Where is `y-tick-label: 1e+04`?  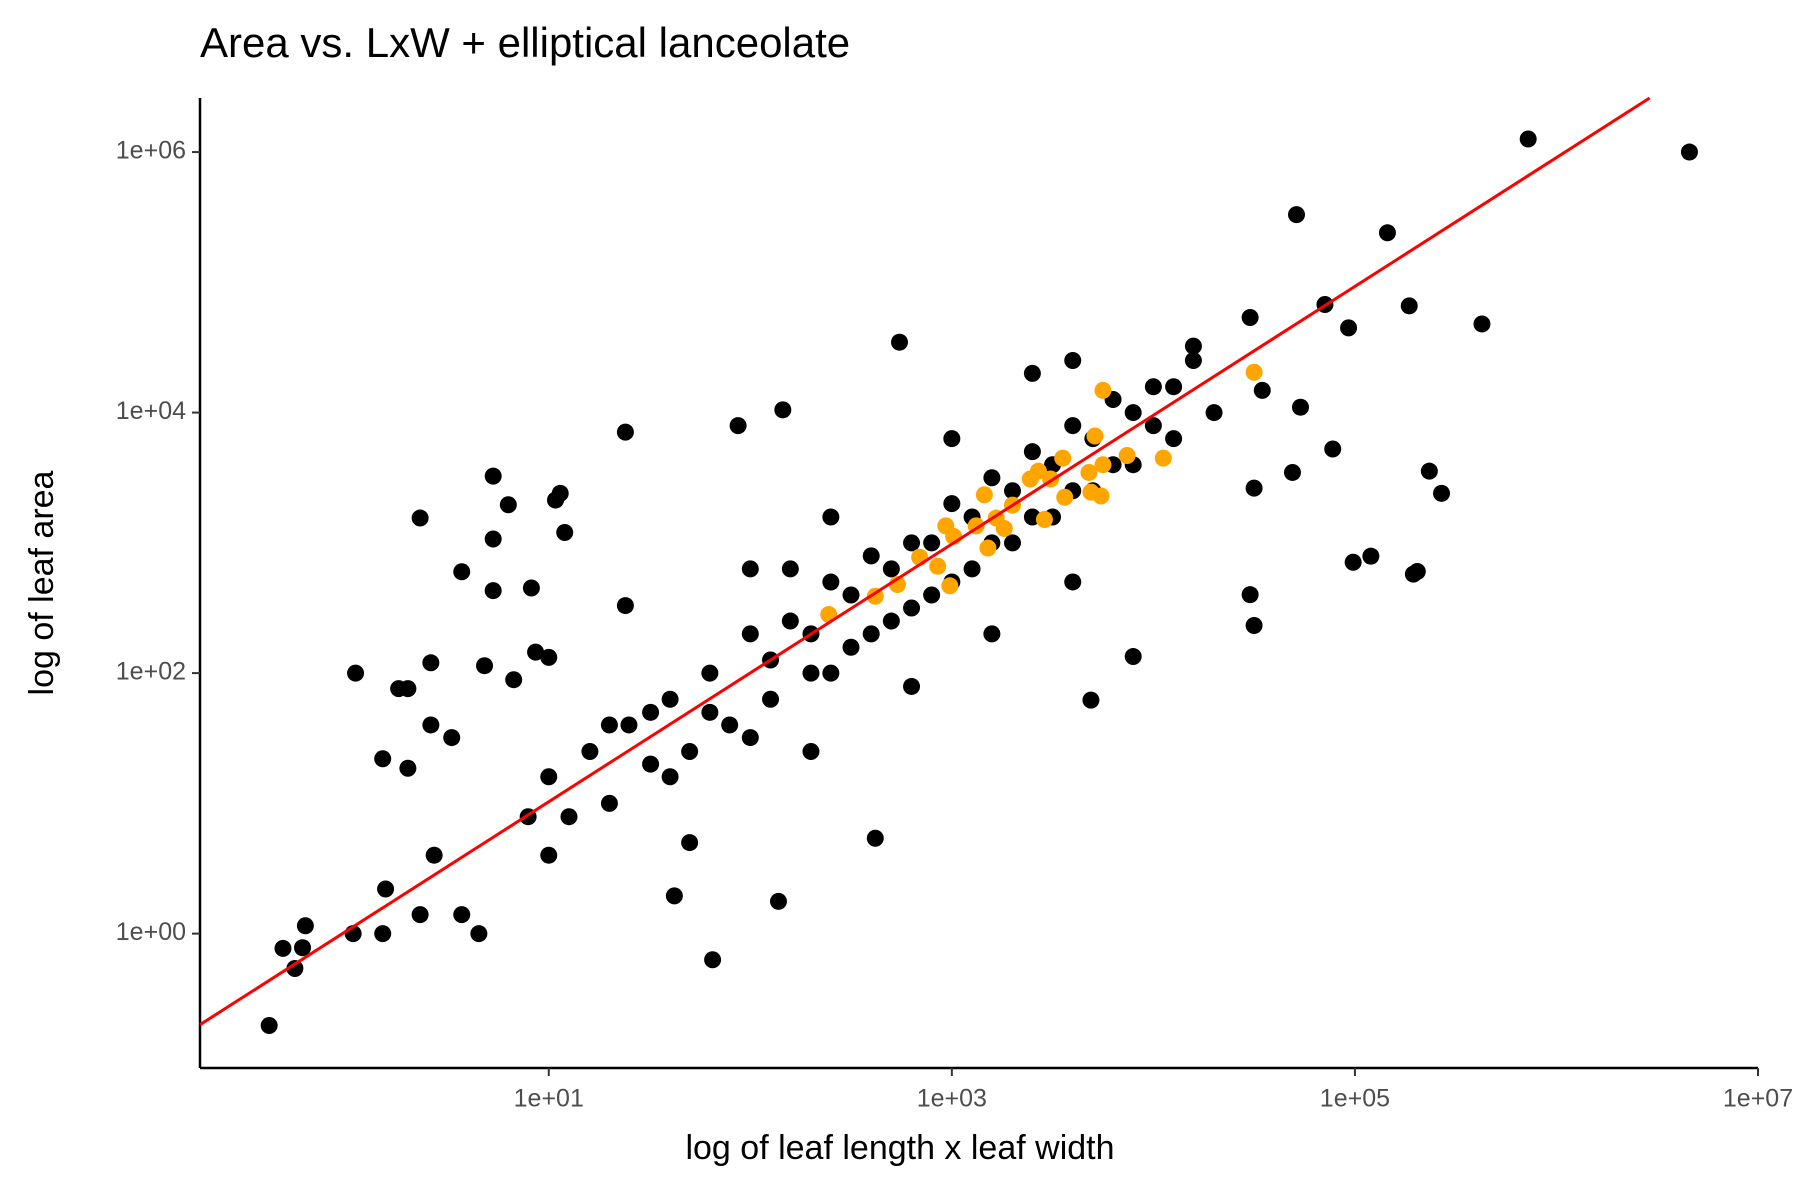
y-tick-label: 1e+04 is located at coordinates (151, 411).